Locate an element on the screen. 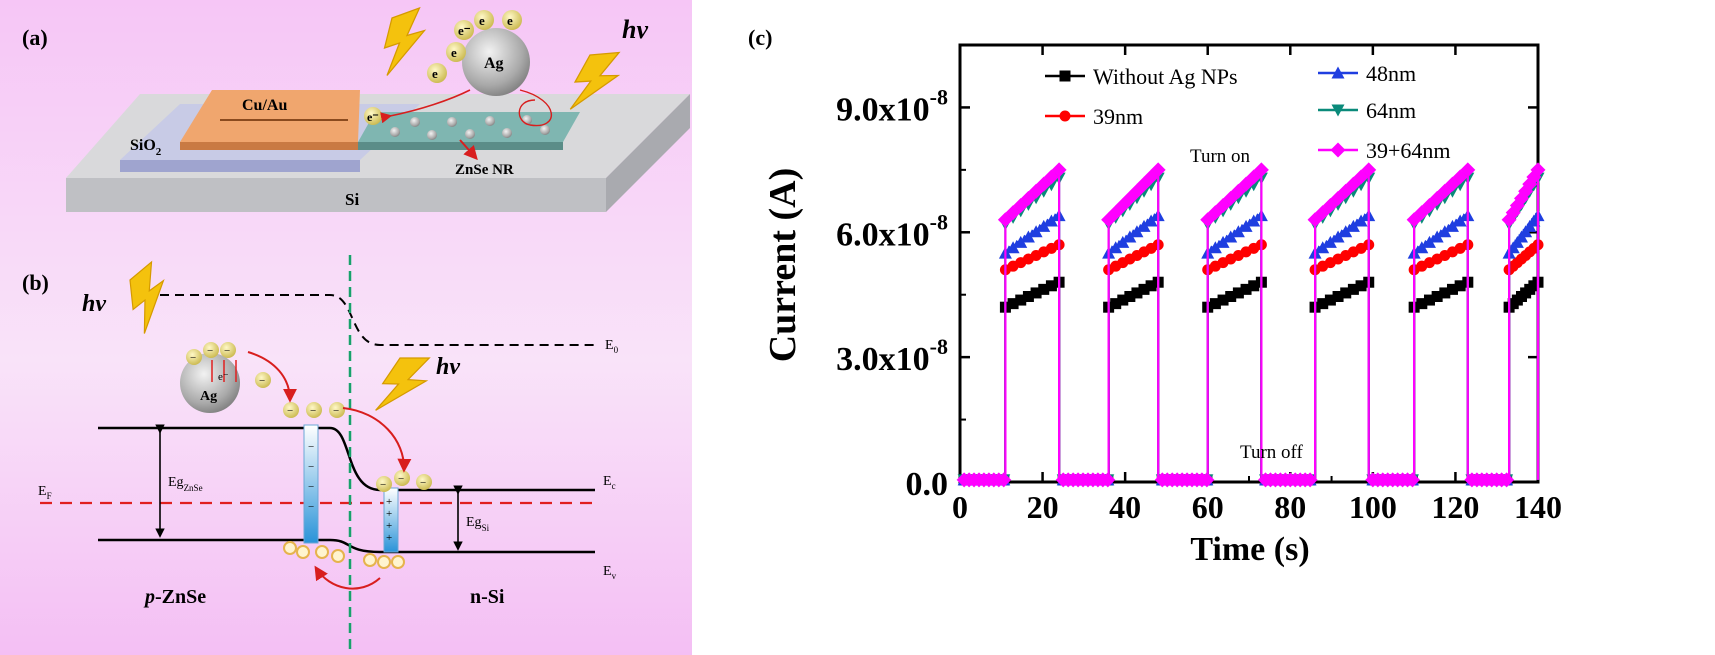  si-label: Si is located at coordinates (352, 199).